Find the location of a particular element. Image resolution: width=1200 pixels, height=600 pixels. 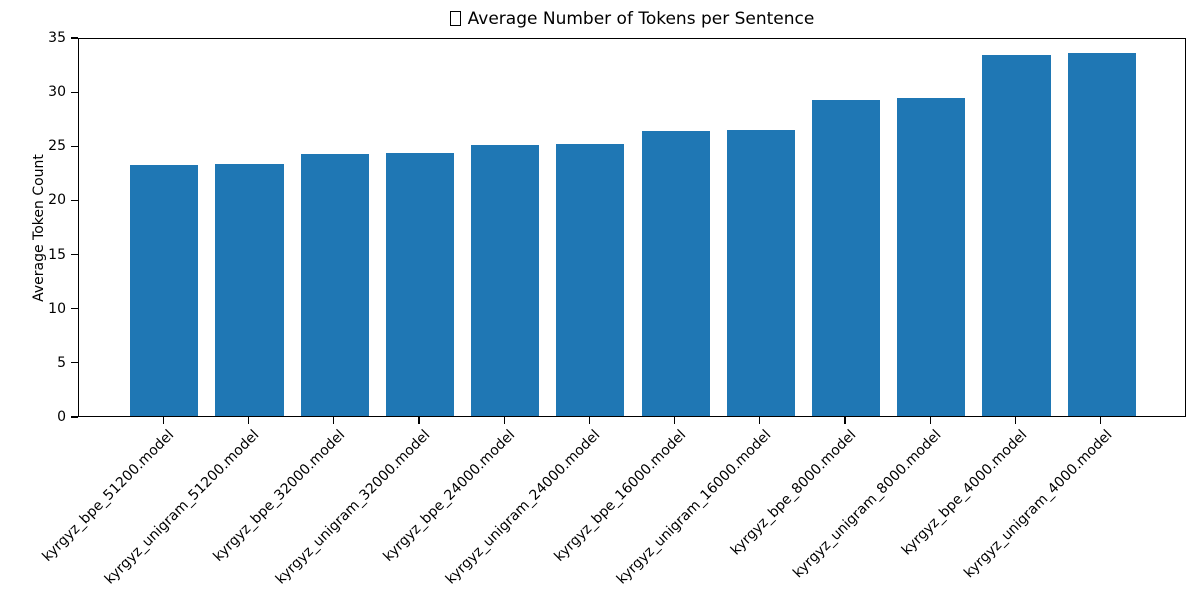

bar-kyrgyz_unigram_16000.model is located at coordinates (760, 273).